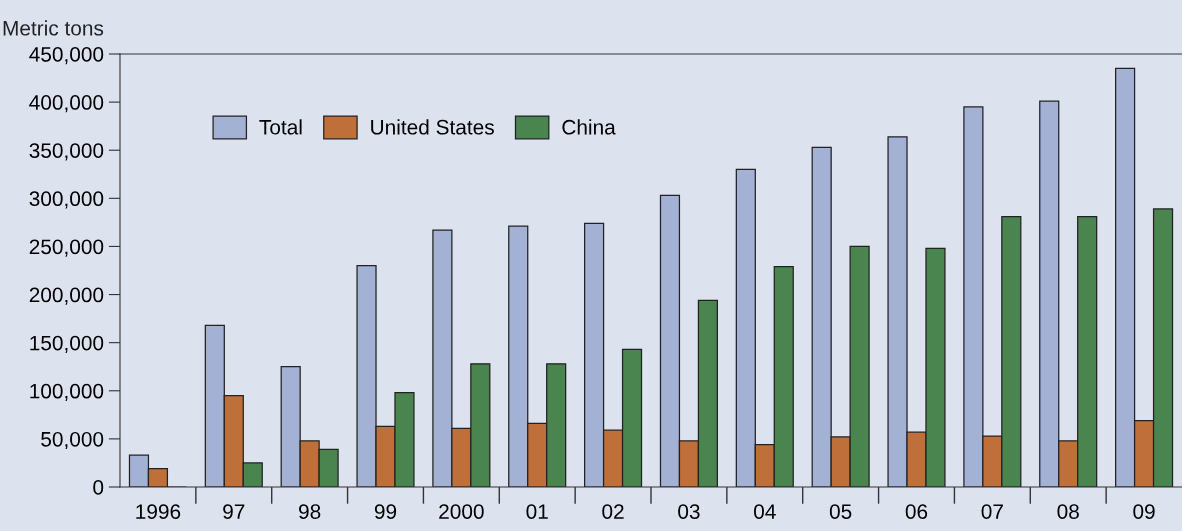 The height and width of the screenshot is (531, 1182). Describe the element at coordinates (537, 511) in the screenshot. I see `x-tick-label: 01` at that location.